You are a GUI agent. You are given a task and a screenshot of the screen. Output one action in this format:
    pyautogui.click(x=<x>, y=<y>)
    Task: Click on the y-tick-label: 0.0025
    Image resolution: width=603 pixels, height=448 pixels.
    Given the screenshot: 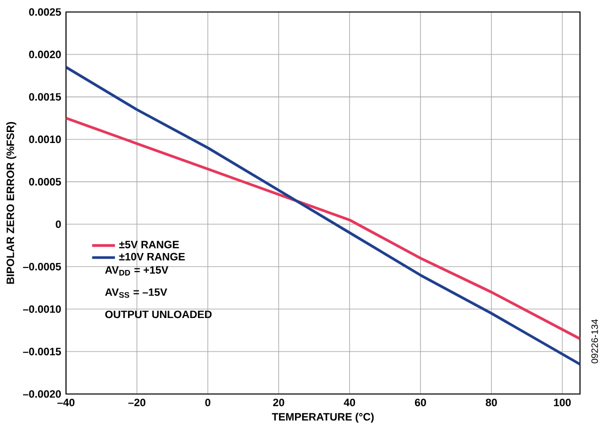 What is the action you would take?
    pyautogui.click(x=45, y=12)
    